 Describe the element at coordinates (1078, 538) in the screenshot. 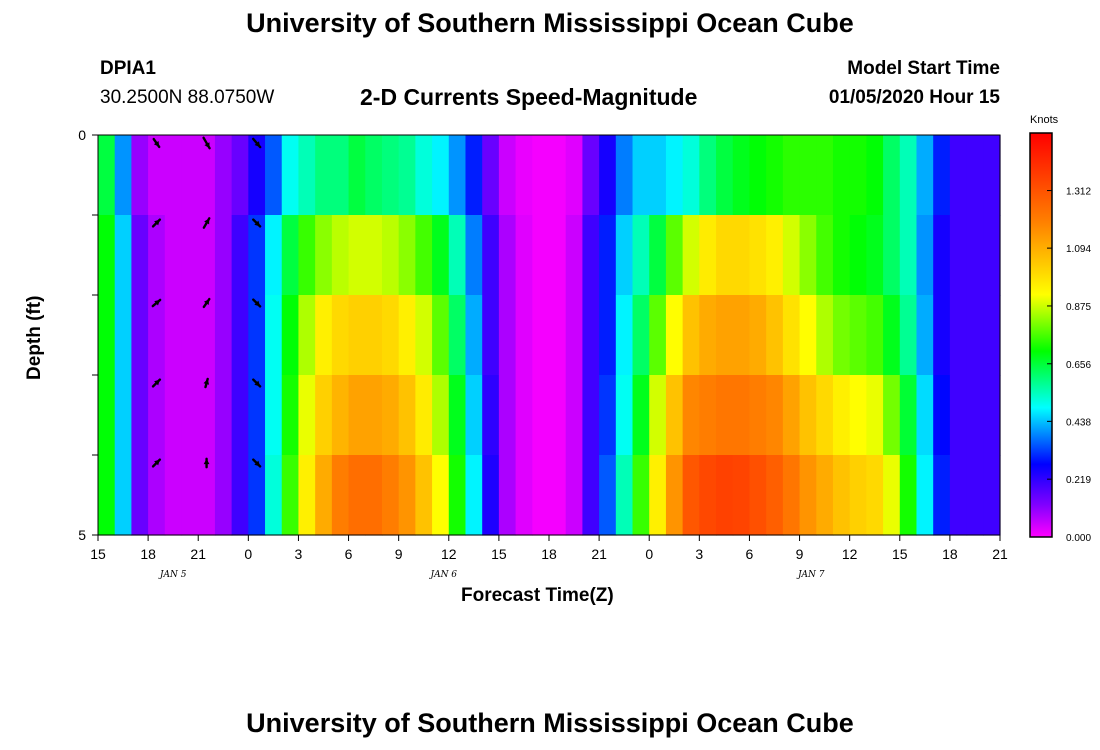

I see `colorbar-tick-label: 0.000` at that location.